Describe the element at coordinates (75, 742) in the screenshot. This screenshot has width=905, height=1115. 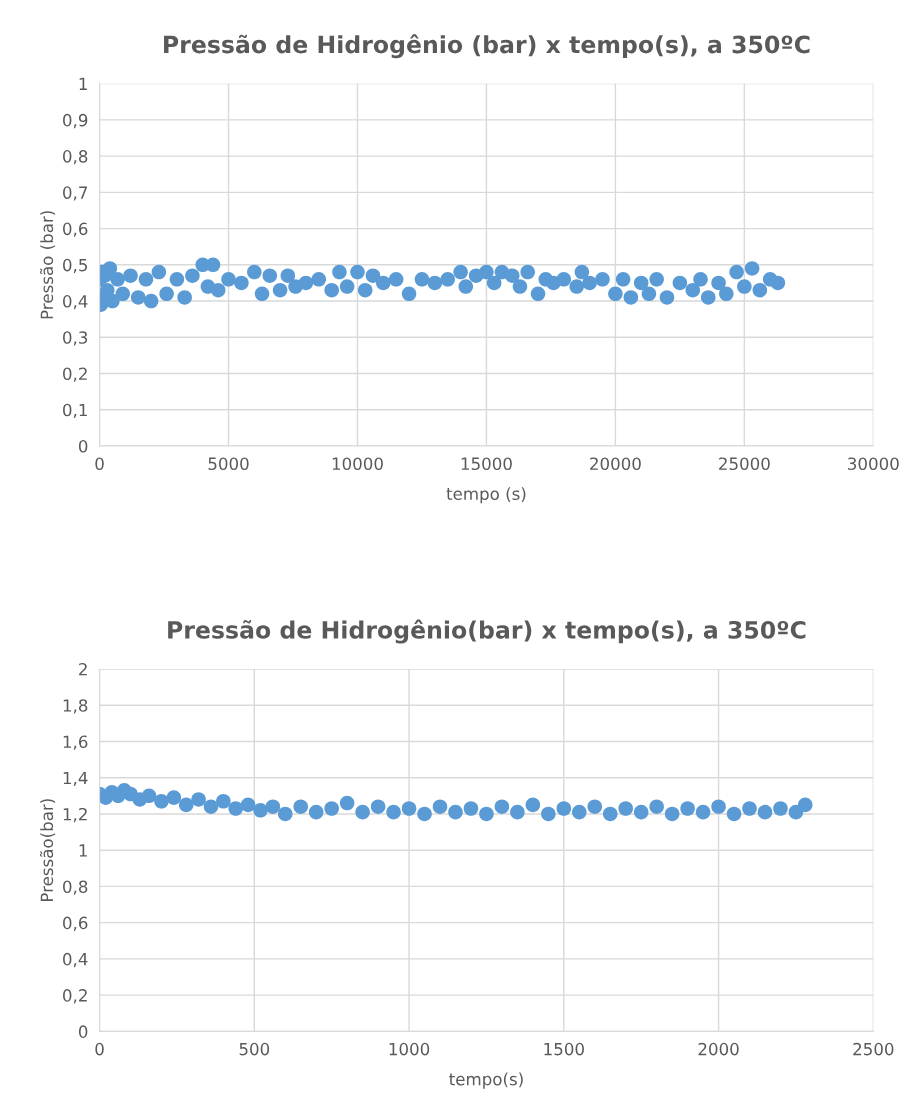
I see `y-tick-label: 1,6` at that location.